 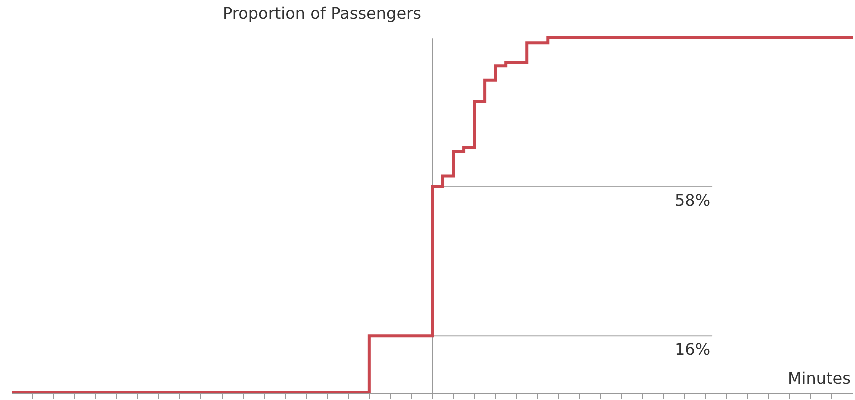 What do you see at coordinates (819, 378) in the screenshot?
I see `x-axis-title: Minutes` at bounding box center [819, 378].